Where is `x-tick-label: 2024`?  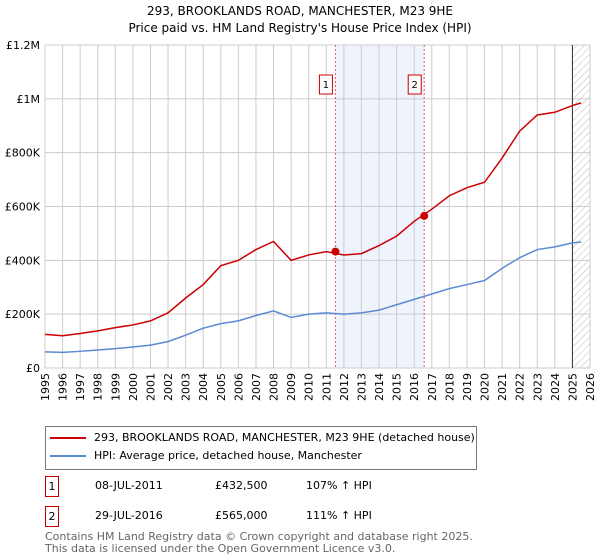 x-tick-label: 2024 is located at coordinates (555, 387).